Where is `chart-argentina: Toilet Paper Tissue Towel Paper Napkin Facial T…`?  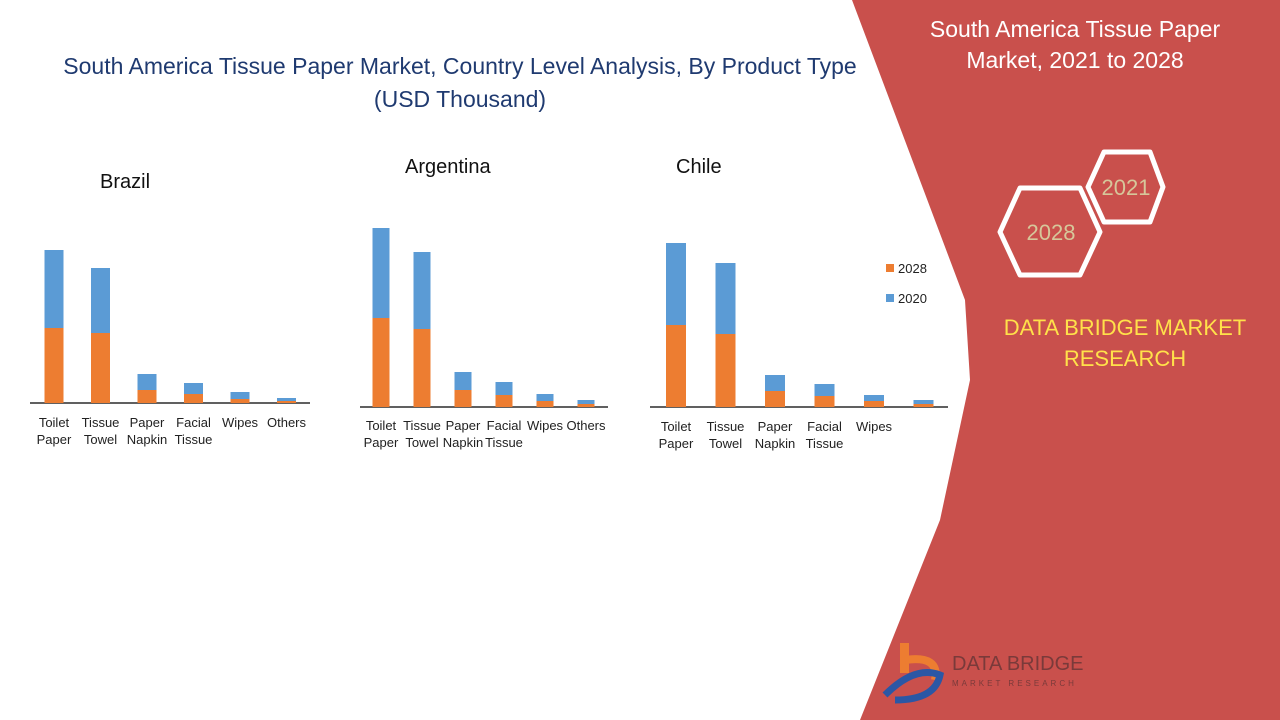 chart-argentina: Toilet Paper Tissue Towel Paper Napkin Facial T… is located at coordinates (484, 339).